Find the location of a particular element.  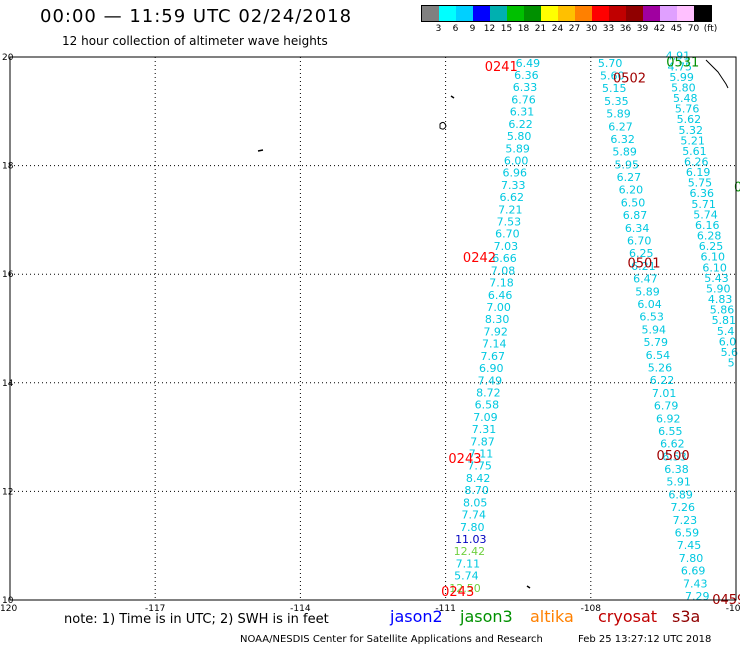

wave-height-value: 7.92 is located at coordinates (495, 331).